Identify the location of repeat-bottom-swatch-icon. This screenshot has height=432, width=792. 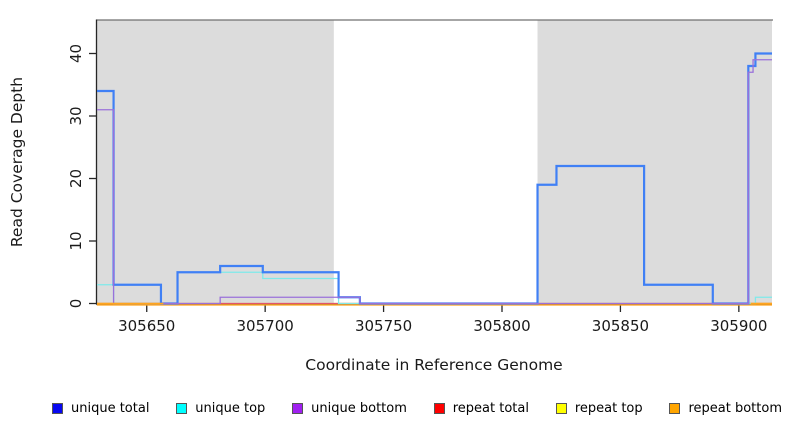
(675, 408).